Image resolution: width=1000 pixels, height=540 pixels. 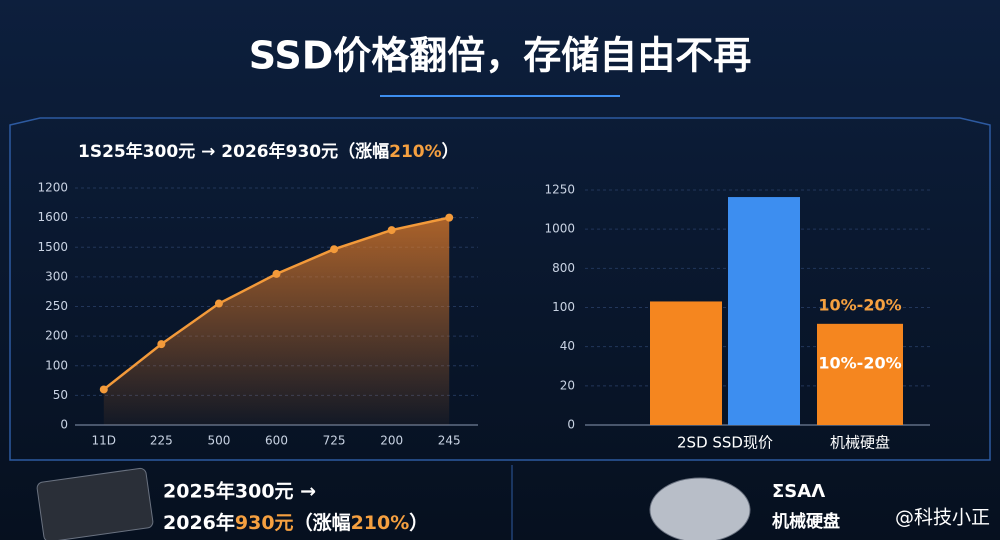 I want to click on watermark: @科技小正, so click(x=942, y=518).